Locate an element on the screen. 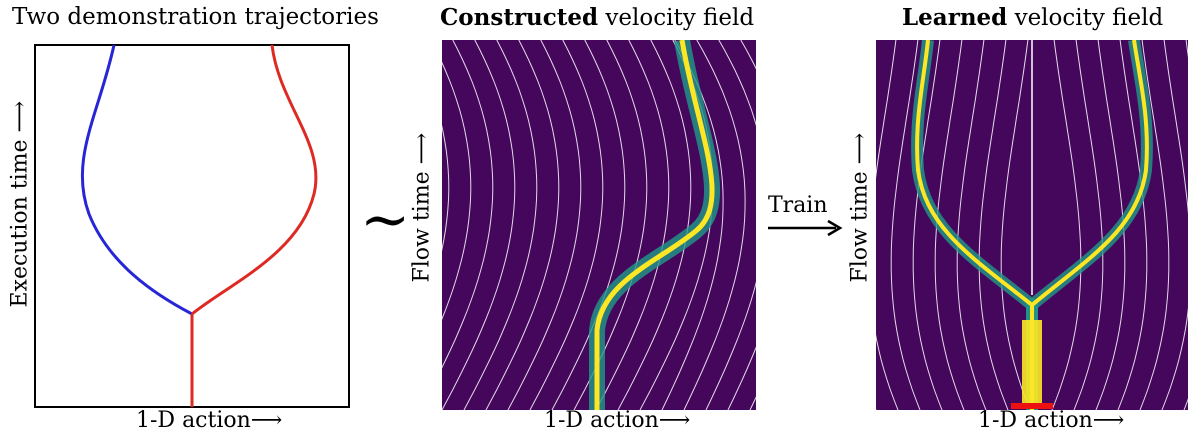  trajectory-red is located at coordinates (254, 180).